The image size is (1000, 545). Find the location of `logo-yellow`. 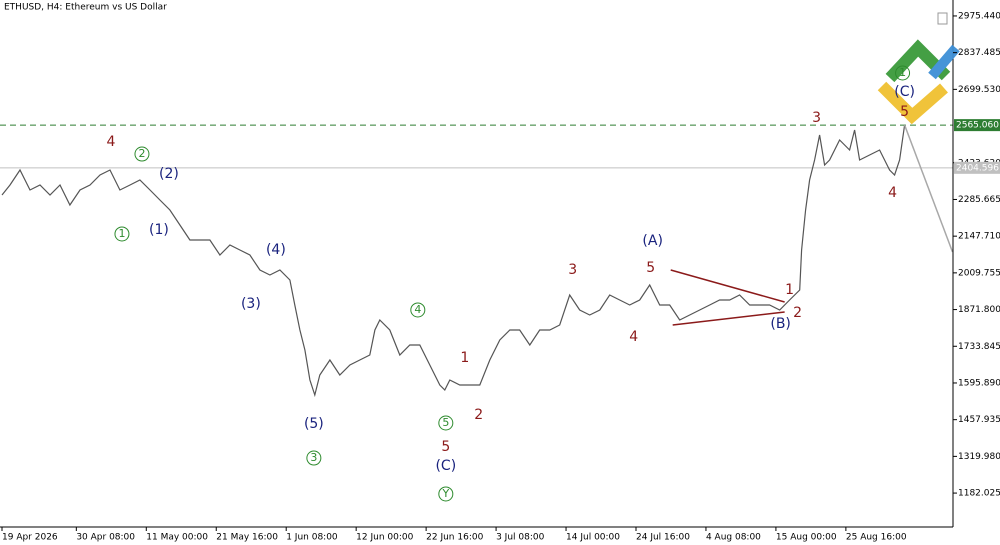

logo-yellow is located at coordinates (912, 103).